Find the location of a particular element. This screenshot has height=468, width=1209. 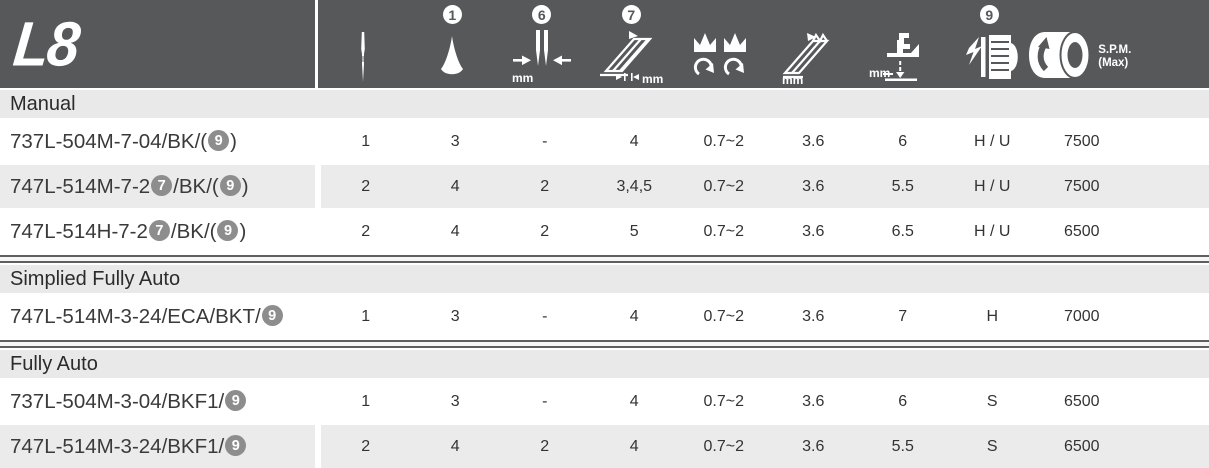

motor-icon is located at coordinates (989, 57).